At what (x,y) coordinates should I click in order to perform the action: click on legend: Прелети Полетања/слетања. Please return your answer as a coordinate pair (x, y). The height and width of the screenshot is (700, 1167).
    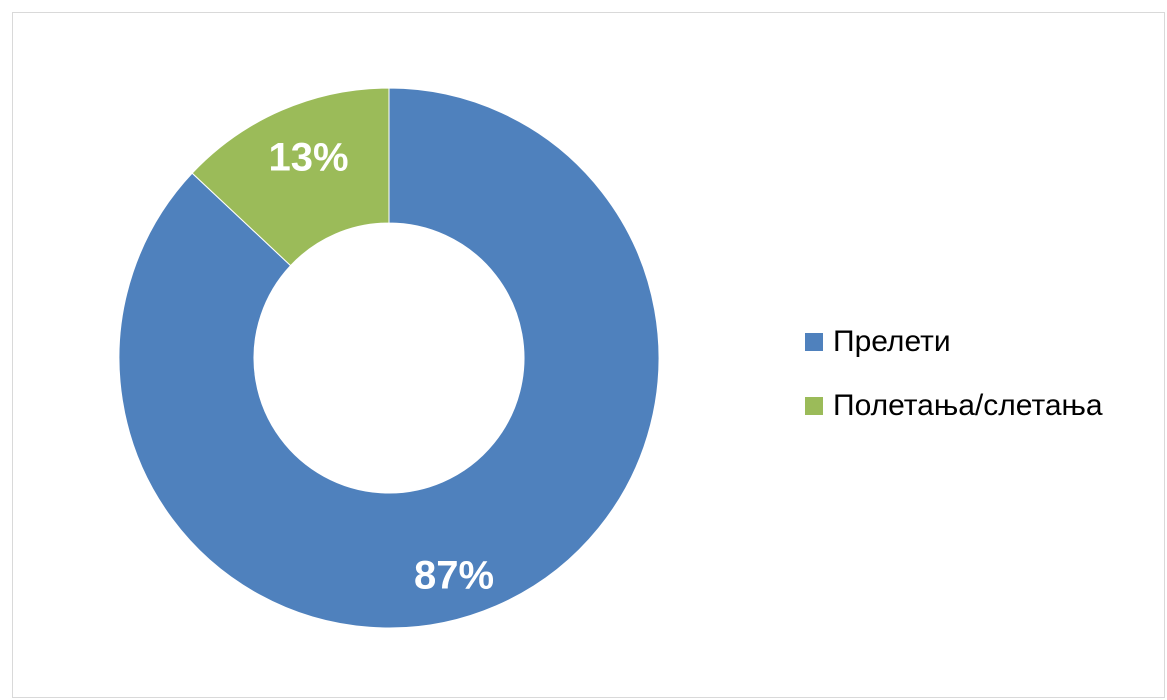
    Looking at the image, I should click on (954, 387).